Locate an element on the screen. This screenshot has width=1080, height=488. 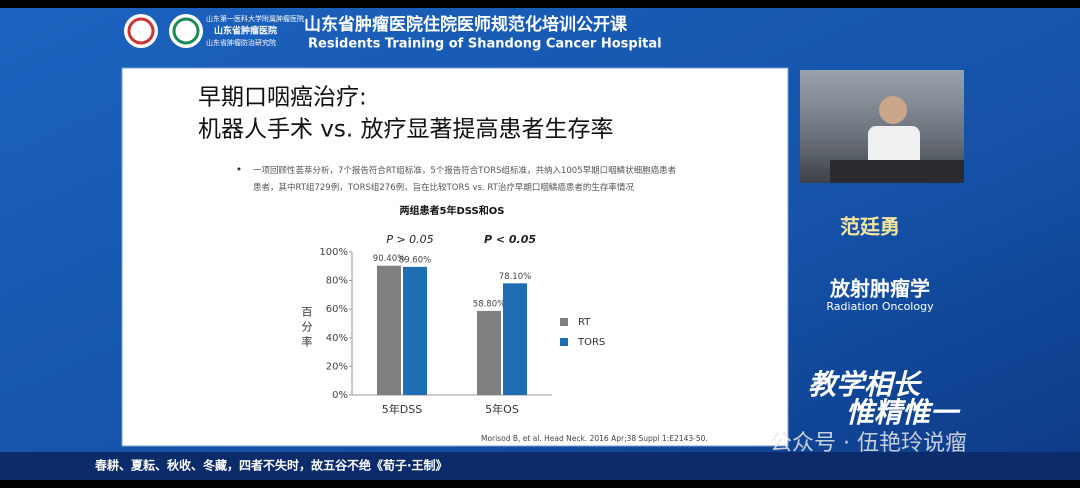
speaker-department-en: Radiation Oncology is located at coordinates (880, 306).